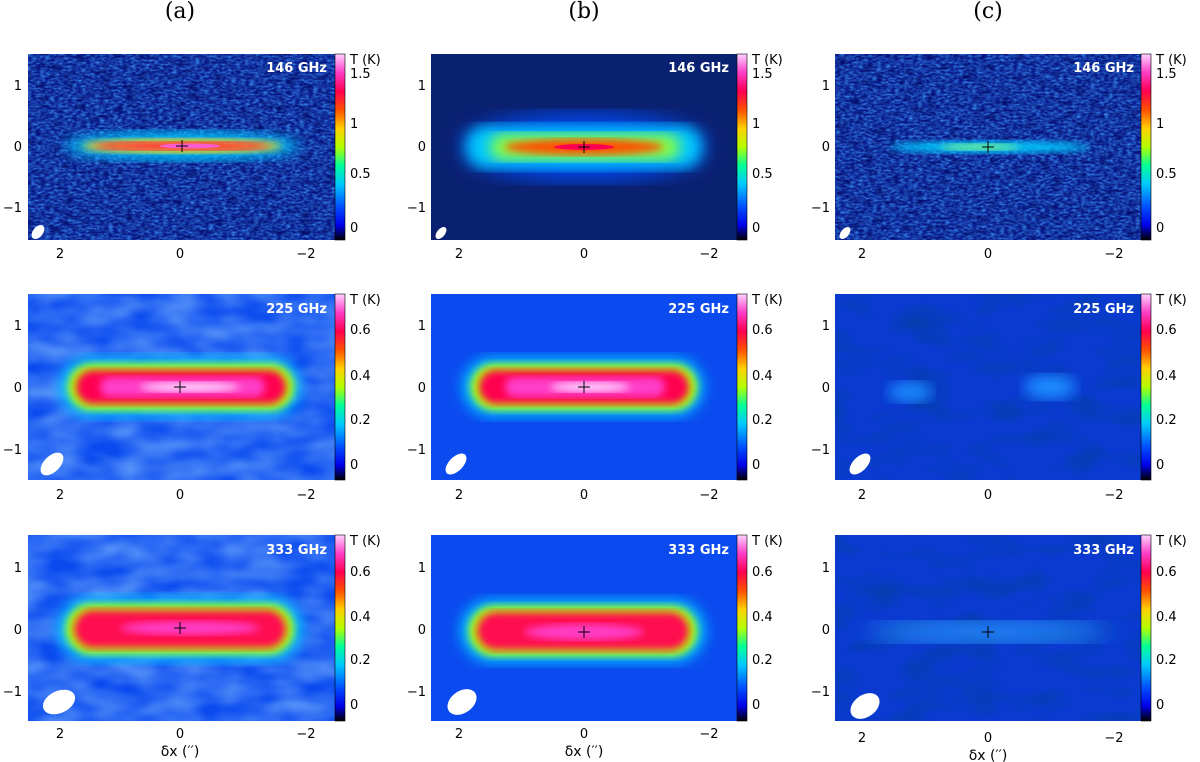  I want to click on panel-c-146: 146 GHz, so click(988, 147).